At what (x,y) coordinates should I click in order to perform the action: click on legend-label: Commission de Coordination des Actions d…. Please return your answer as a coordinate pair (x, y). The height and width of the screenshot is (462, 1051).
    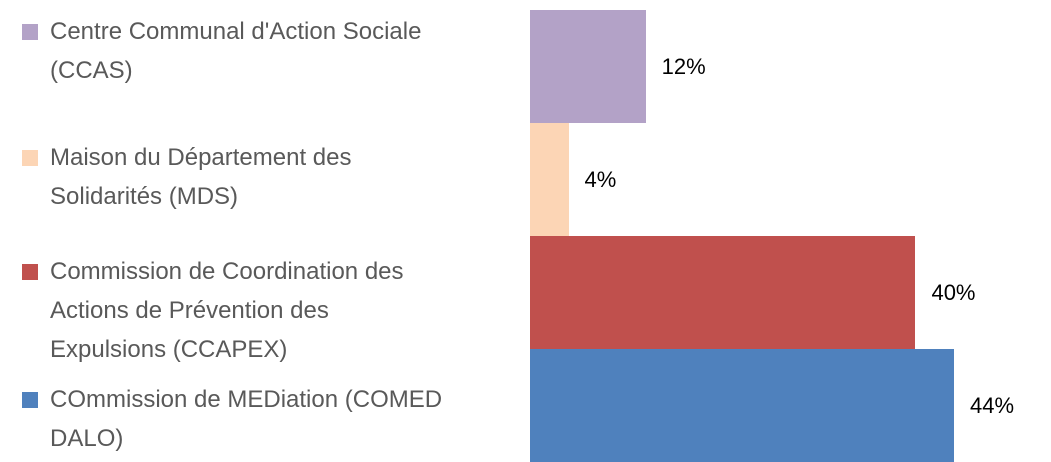
    Looking at the image, I should click on (227, 310).